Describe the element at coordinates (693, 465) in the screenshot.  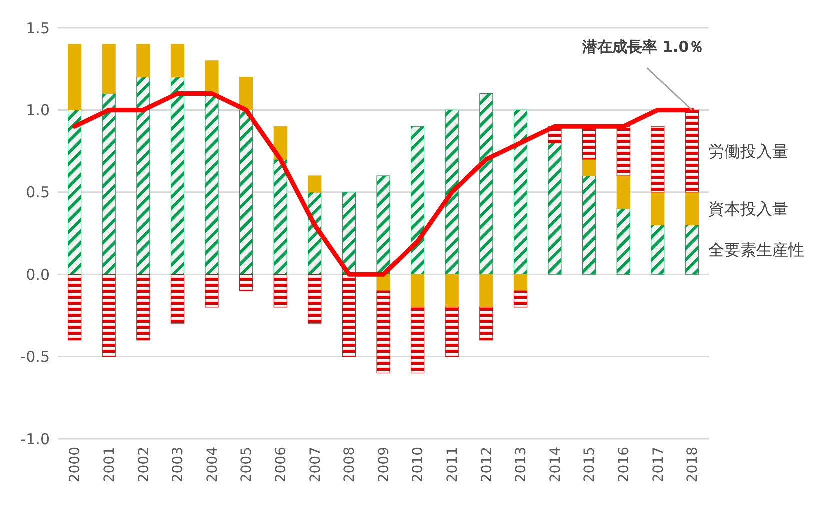
I see `x-tick-label: 2018` at that location.